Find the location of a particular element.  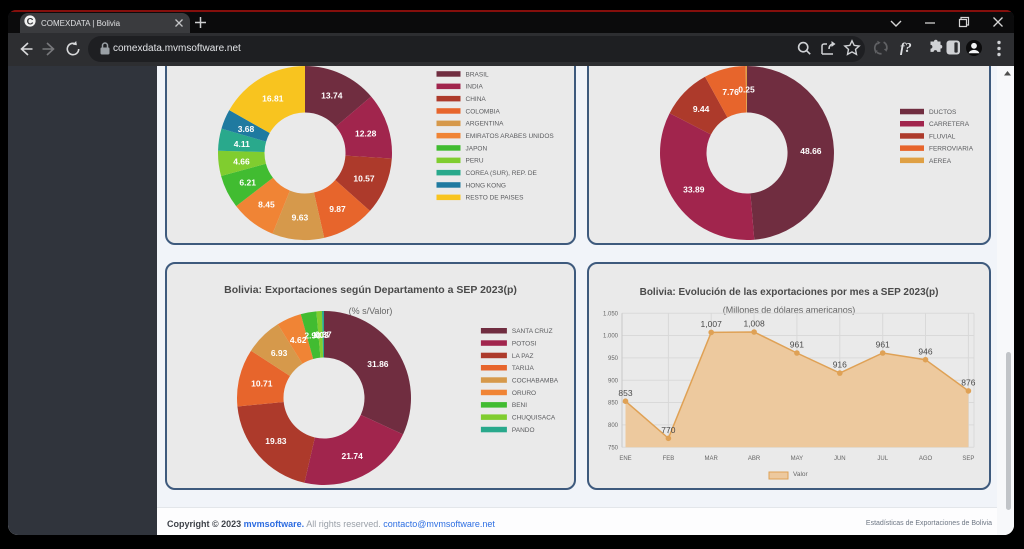

svg-text: 916 is located at coordinates (840, 365).